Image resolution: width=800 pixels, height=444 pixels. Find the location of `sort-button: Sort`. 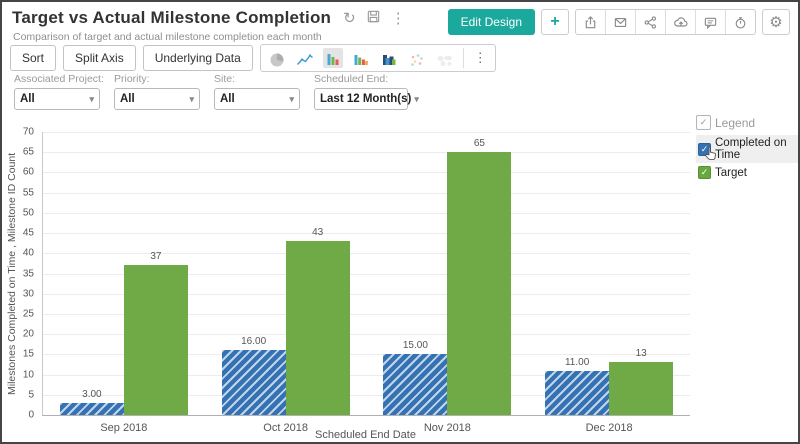

sort-button: Sort is located at coordinates (33, 58).